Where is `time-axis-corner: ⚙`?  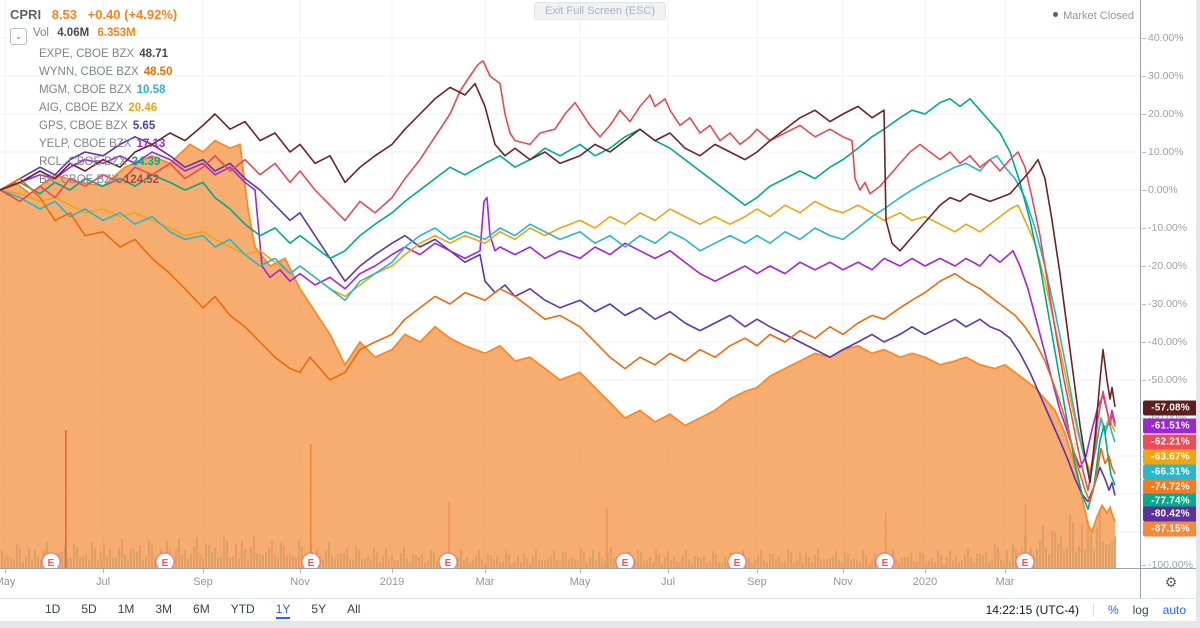 time-axis-corner: ⚙ is located at coordinates (1170, 583).